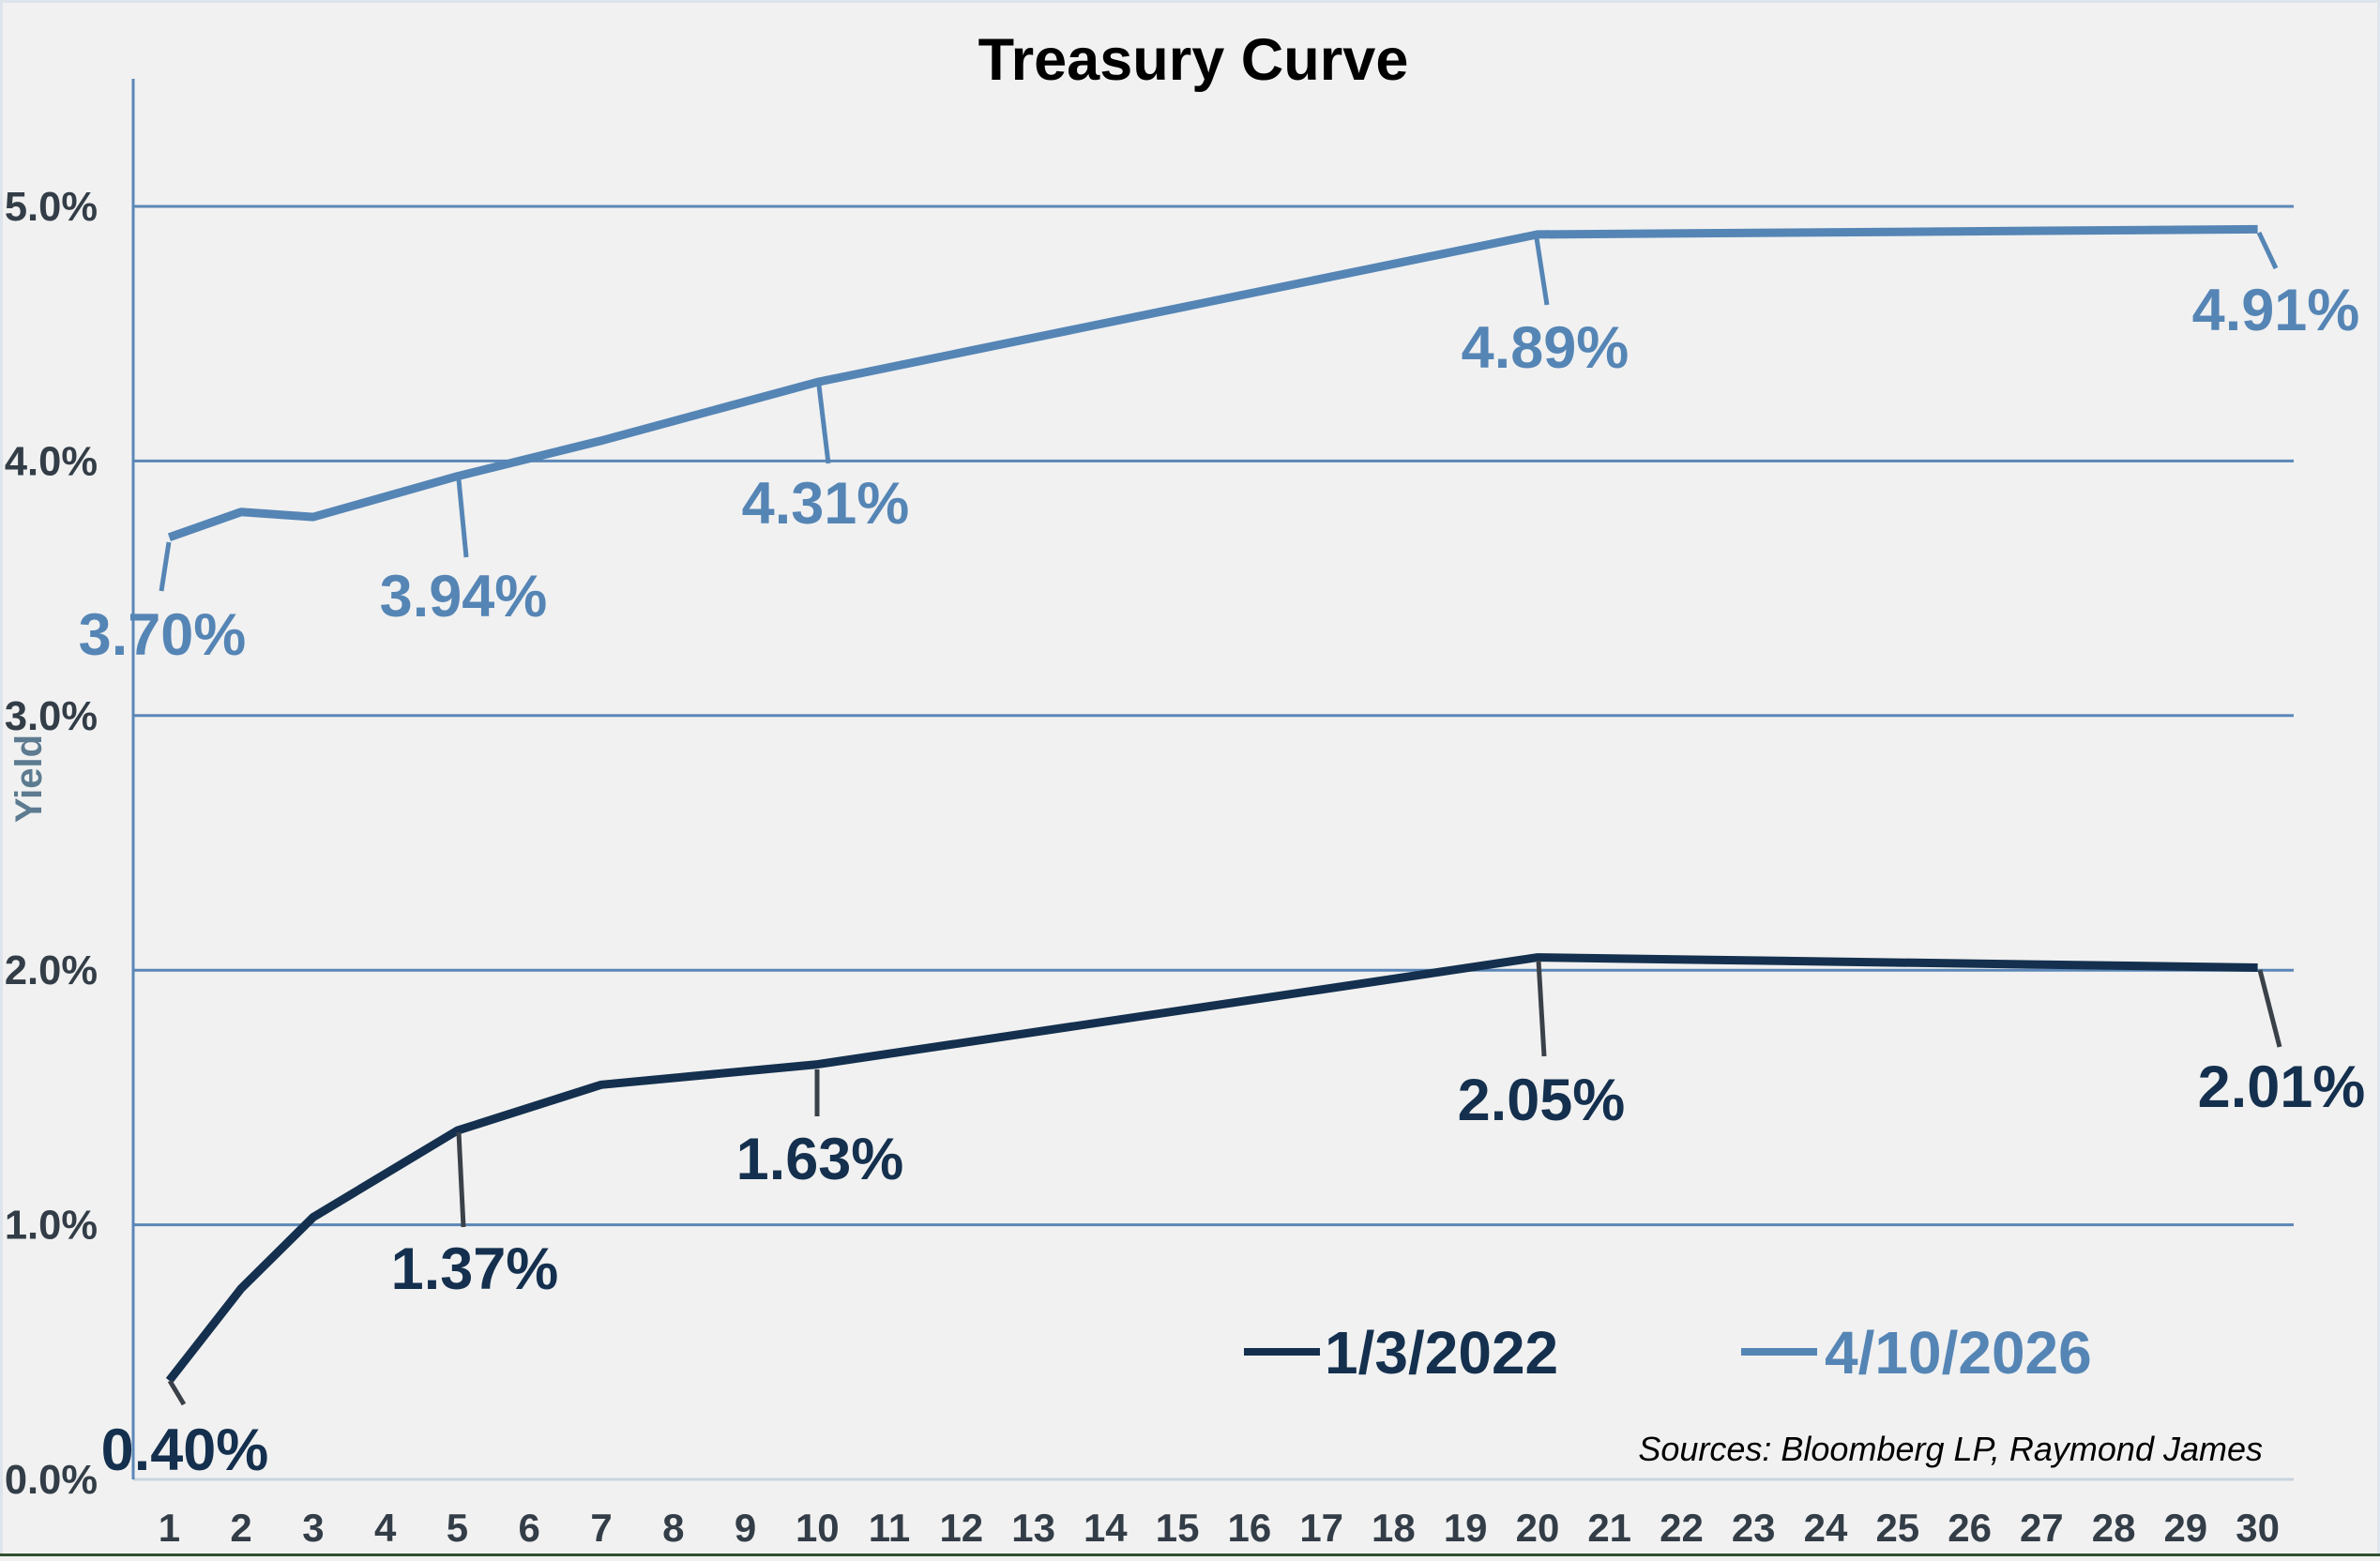 Image resolution: width=2380 pixels, height=1561 pixels. Describe the element at coordinates (820, 1159) in the screenshot. I see `svg-text: 1.63%` at that location.